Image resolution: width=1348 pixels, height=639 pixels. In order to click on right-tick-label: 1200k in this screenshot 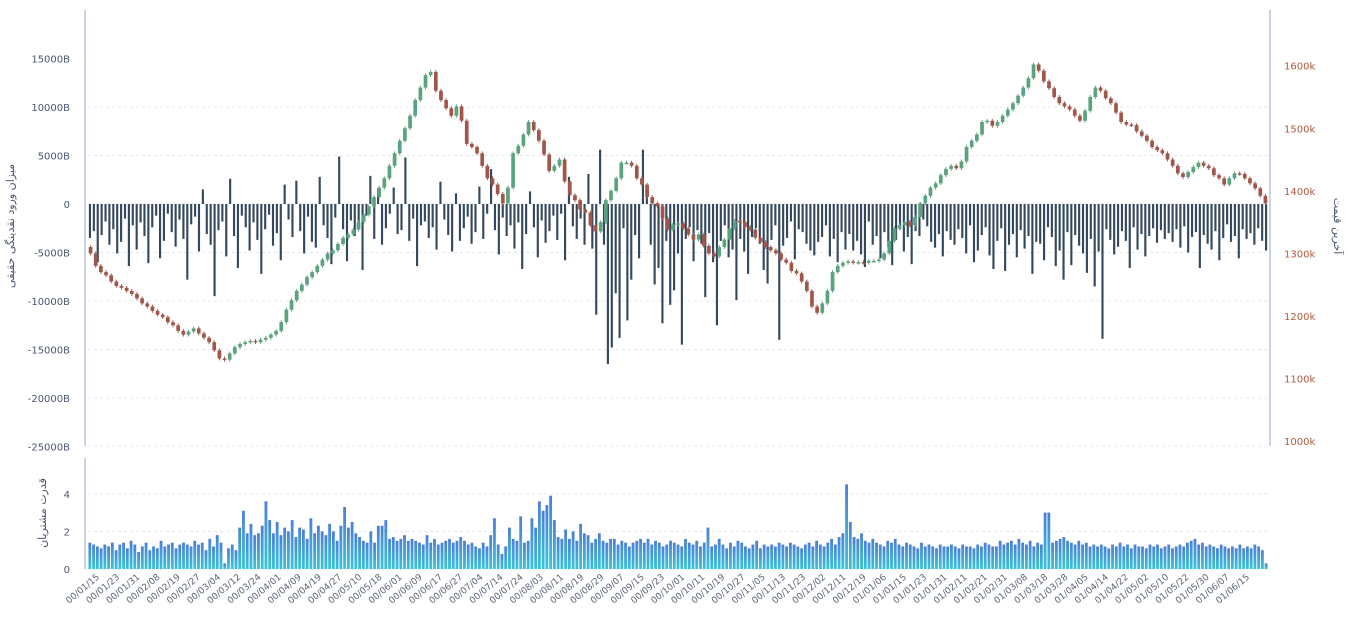, I will do `click(1299, 317)`.